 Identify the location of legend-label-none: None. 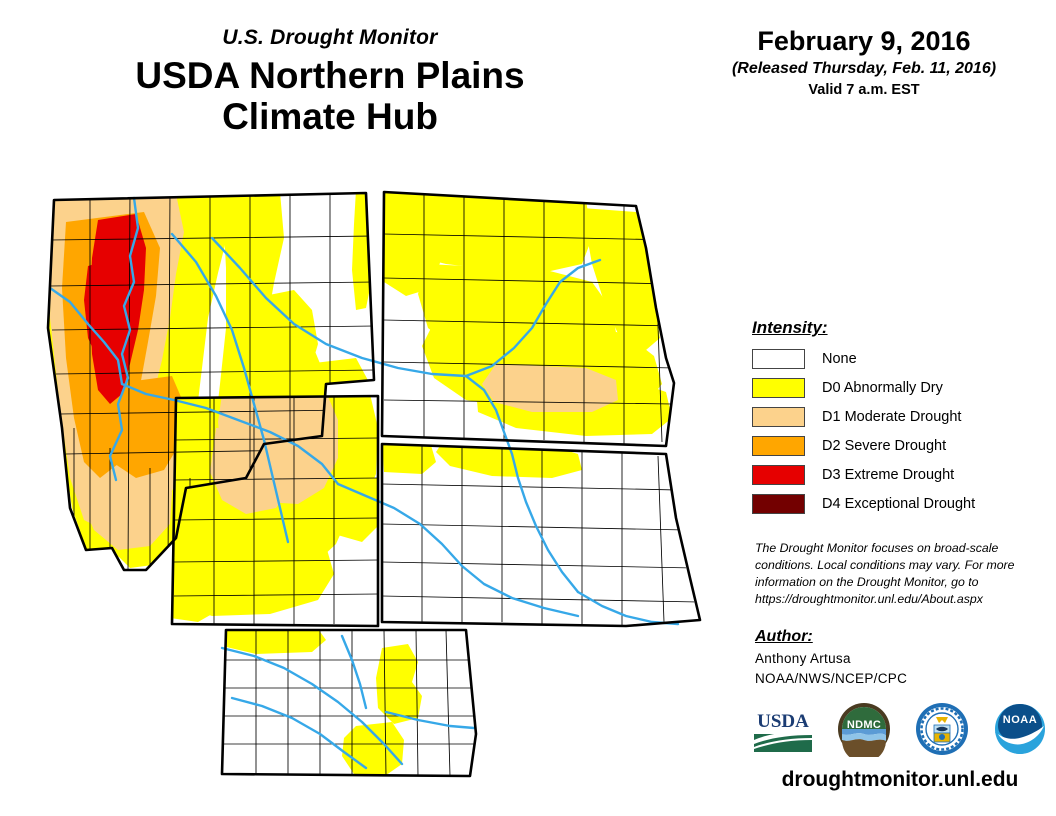
(839, 359).